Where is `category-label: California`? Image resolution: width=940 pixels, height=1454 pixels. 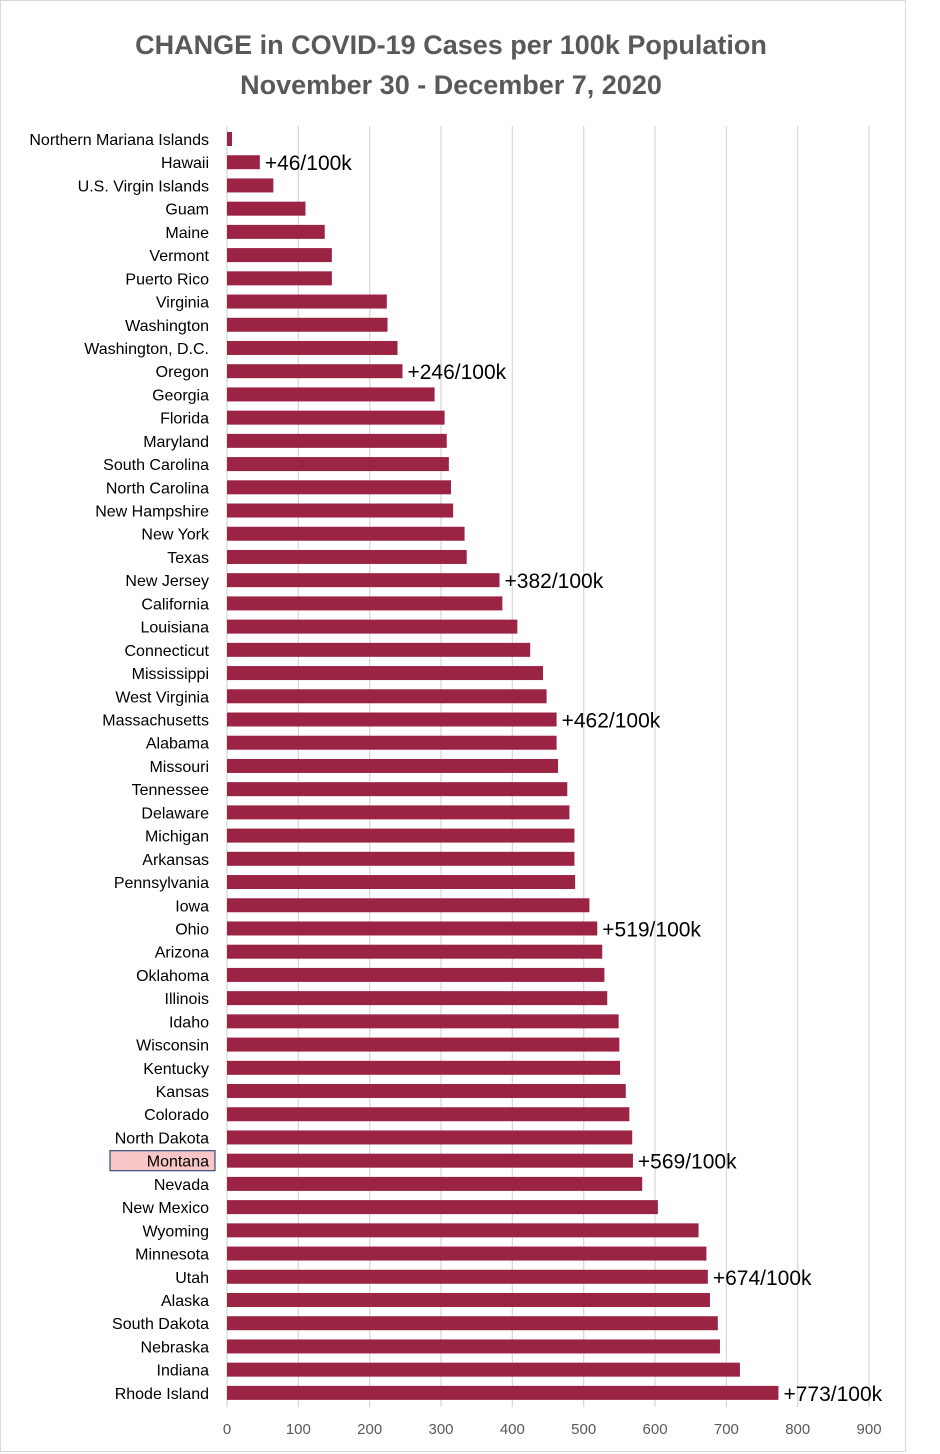
category-label: California is located at coordinates (175, 604).